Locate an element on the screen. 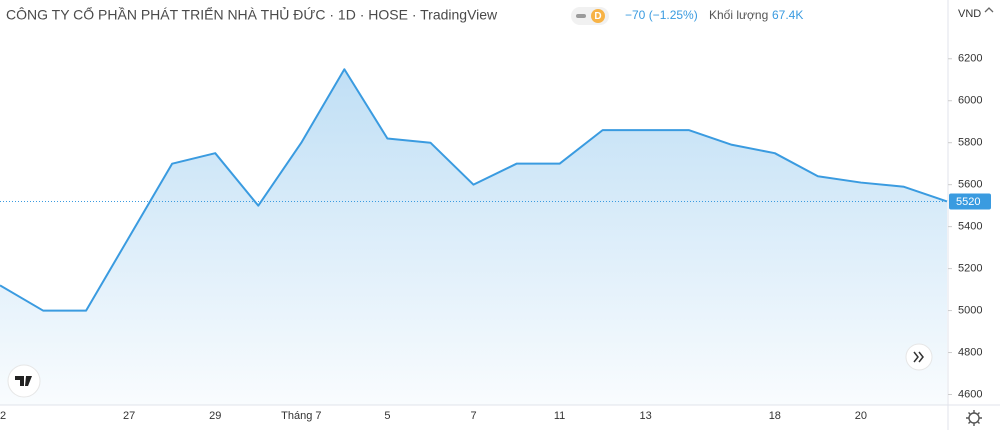 The image size is (1000, 430). y-tick-label: 6200 is located at coordinates (970, 59).